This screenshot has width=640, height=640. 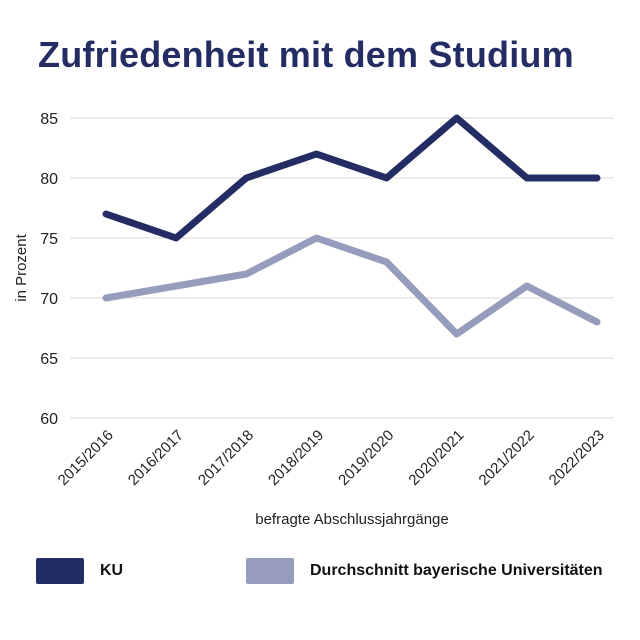 I want to click on x-tick-label-3: 2018/2019, so click(x=296, y=458).